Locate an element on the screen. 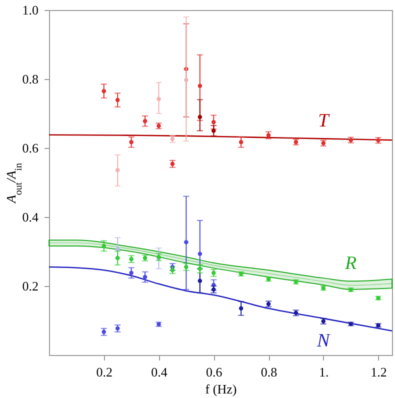 This screenshot has width=395, height=398. x-tick-label: 1.2 is located at coordinates (378, 372).